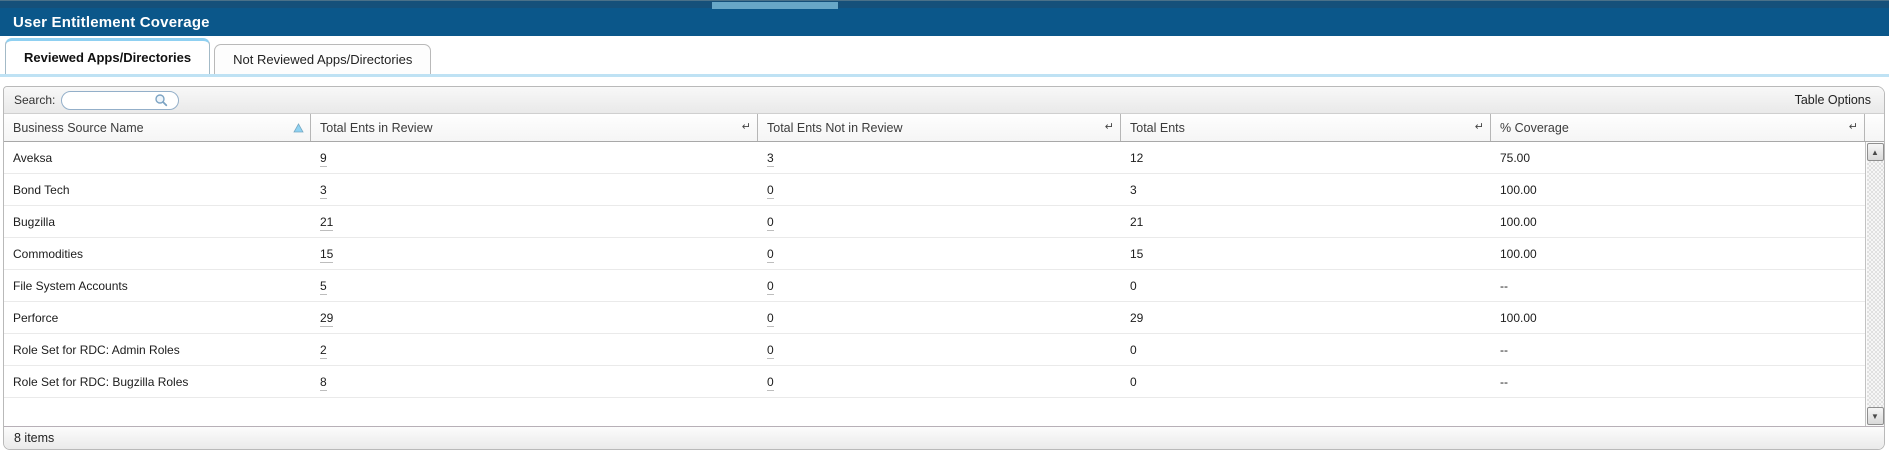 The width and height of the screenshot is (1889, 456). What do you see at coordinates (1133, 349) in the screenshot?
I see `total-ents-value: 0` at bounding box center [1133, 349].